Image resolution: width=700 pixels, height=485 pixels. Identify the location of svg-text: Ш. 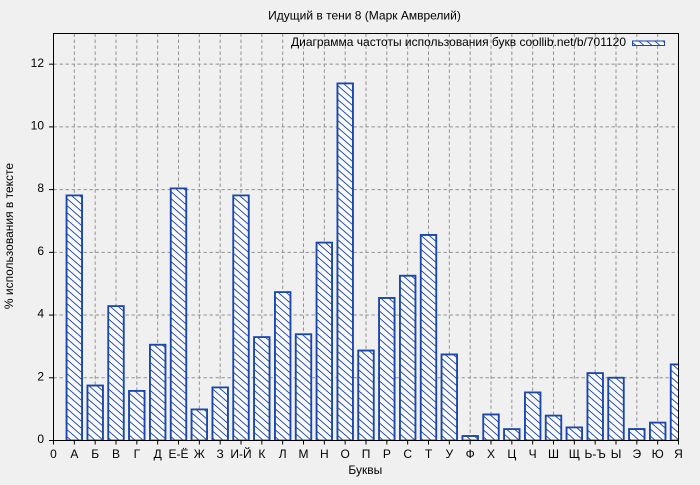
(553, 454).